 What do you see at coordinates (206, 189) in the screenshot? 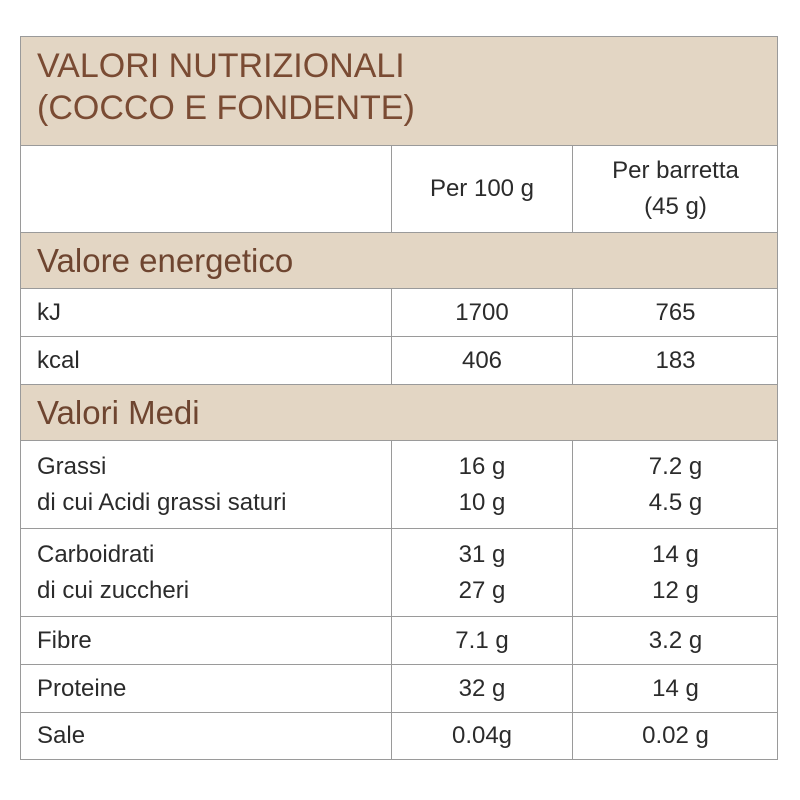
I see `empty-cell` at bounding box center [206, 189].